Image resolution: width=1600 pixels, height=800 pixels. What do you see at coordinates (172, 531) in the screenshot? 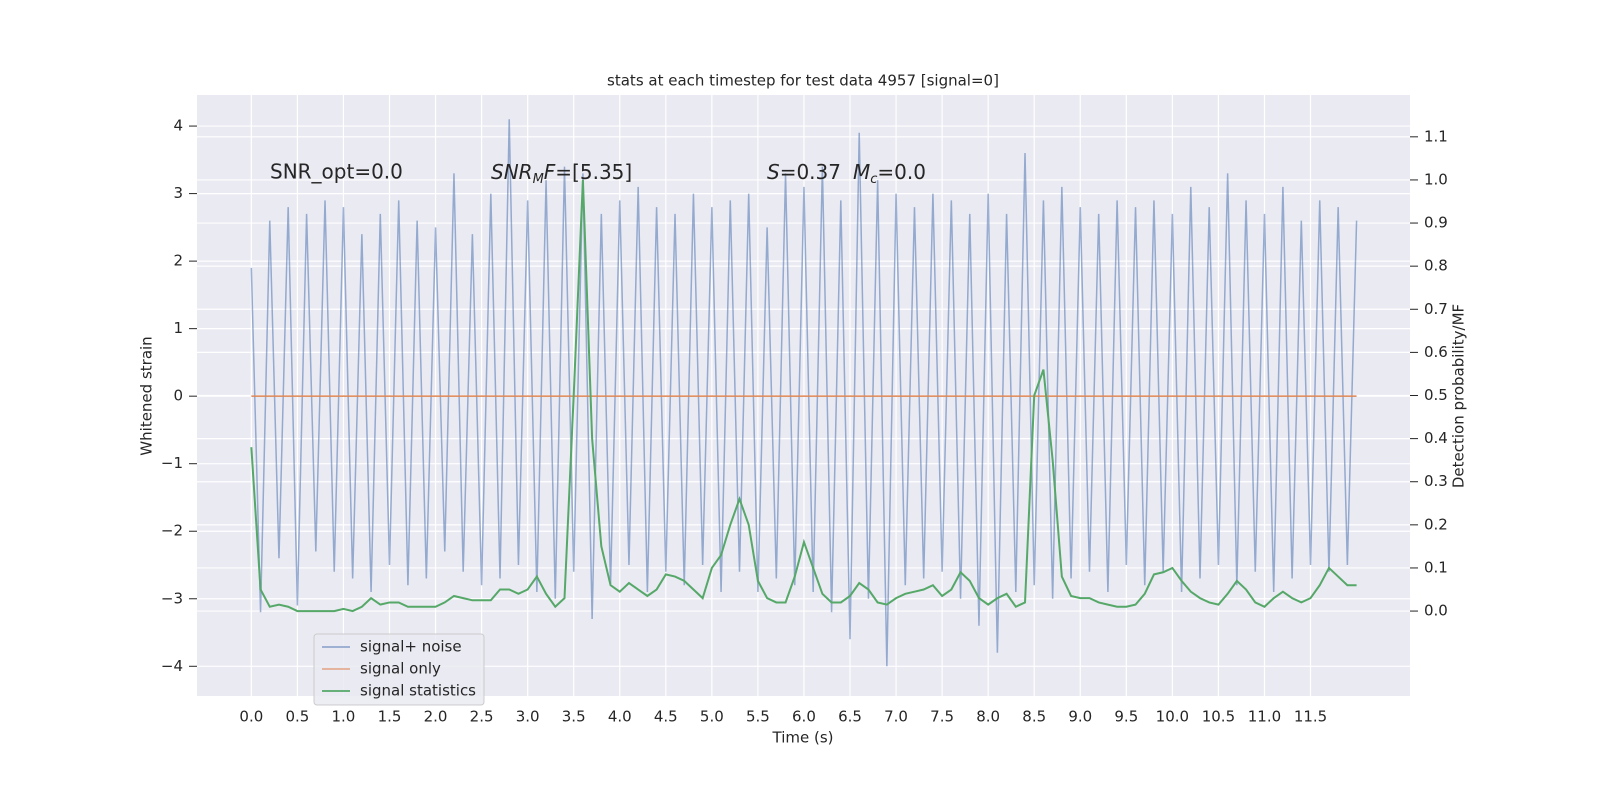
I see `y-tick-label: −2` at bounding box center [172, 531].